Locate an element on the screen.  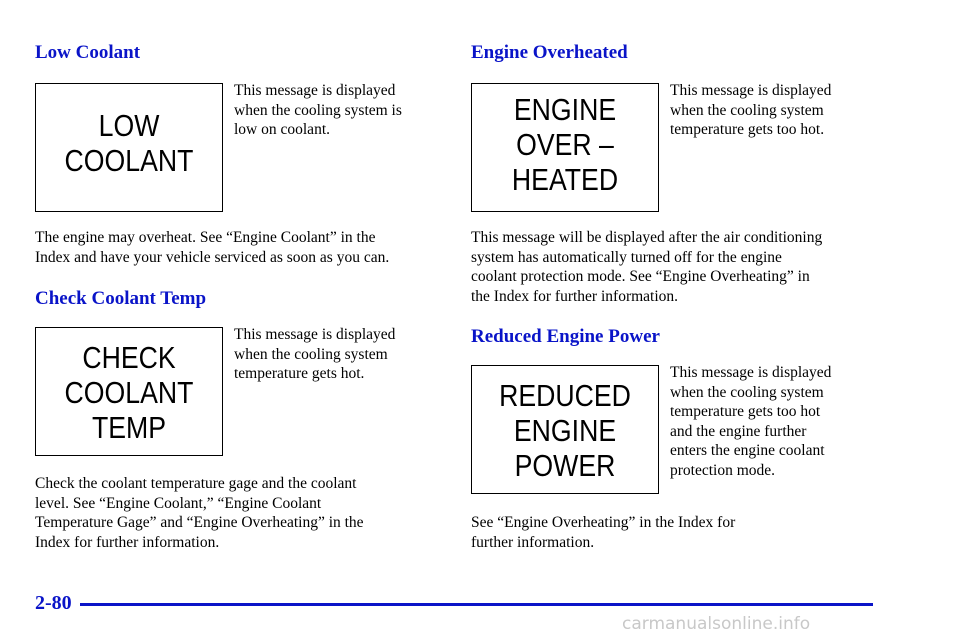
body-line: the Index for further information. is located at coordinates (575, 296).